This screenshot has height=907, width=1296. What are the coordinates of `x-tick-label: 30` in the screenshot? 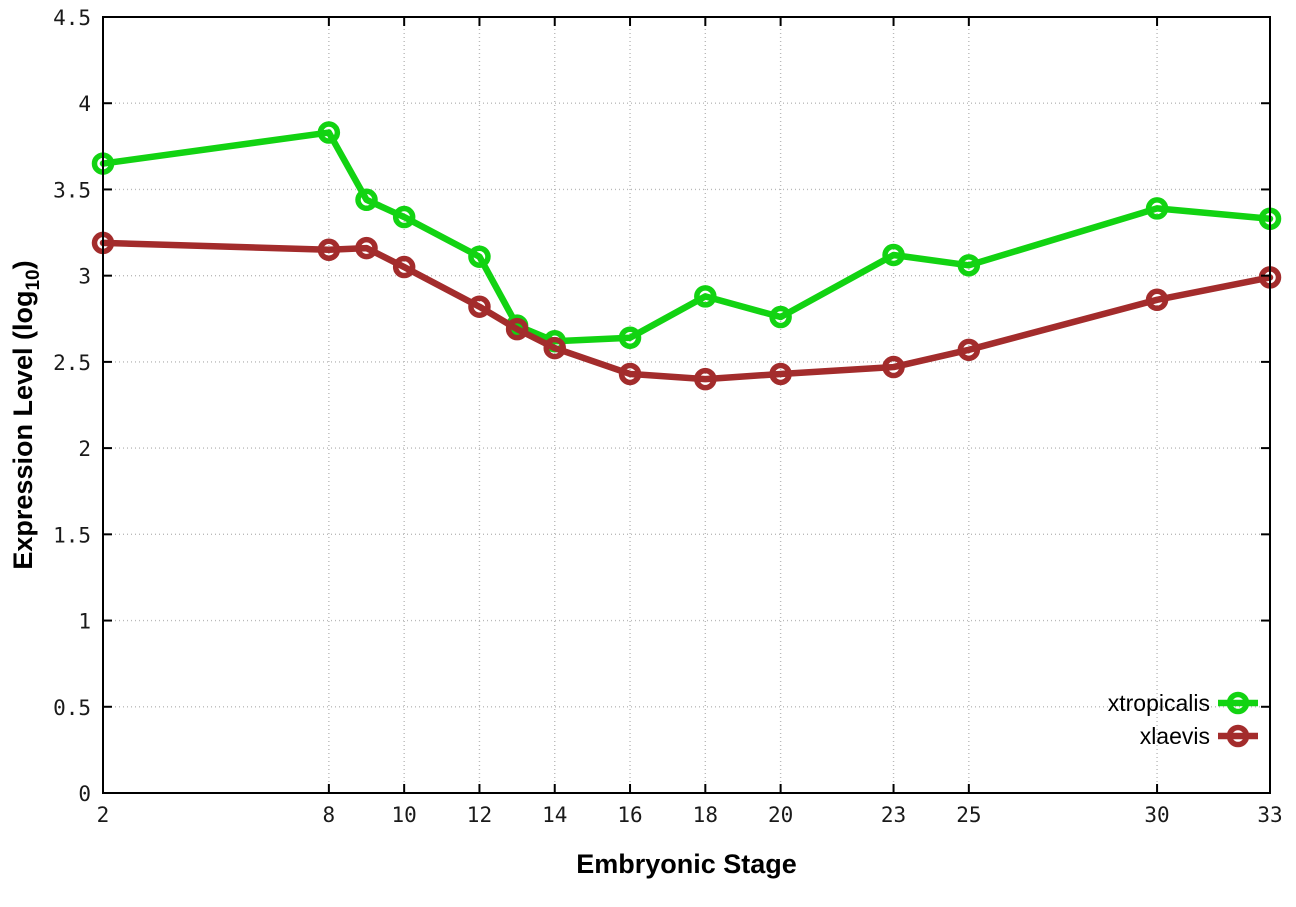 It's located at (1156, 815).